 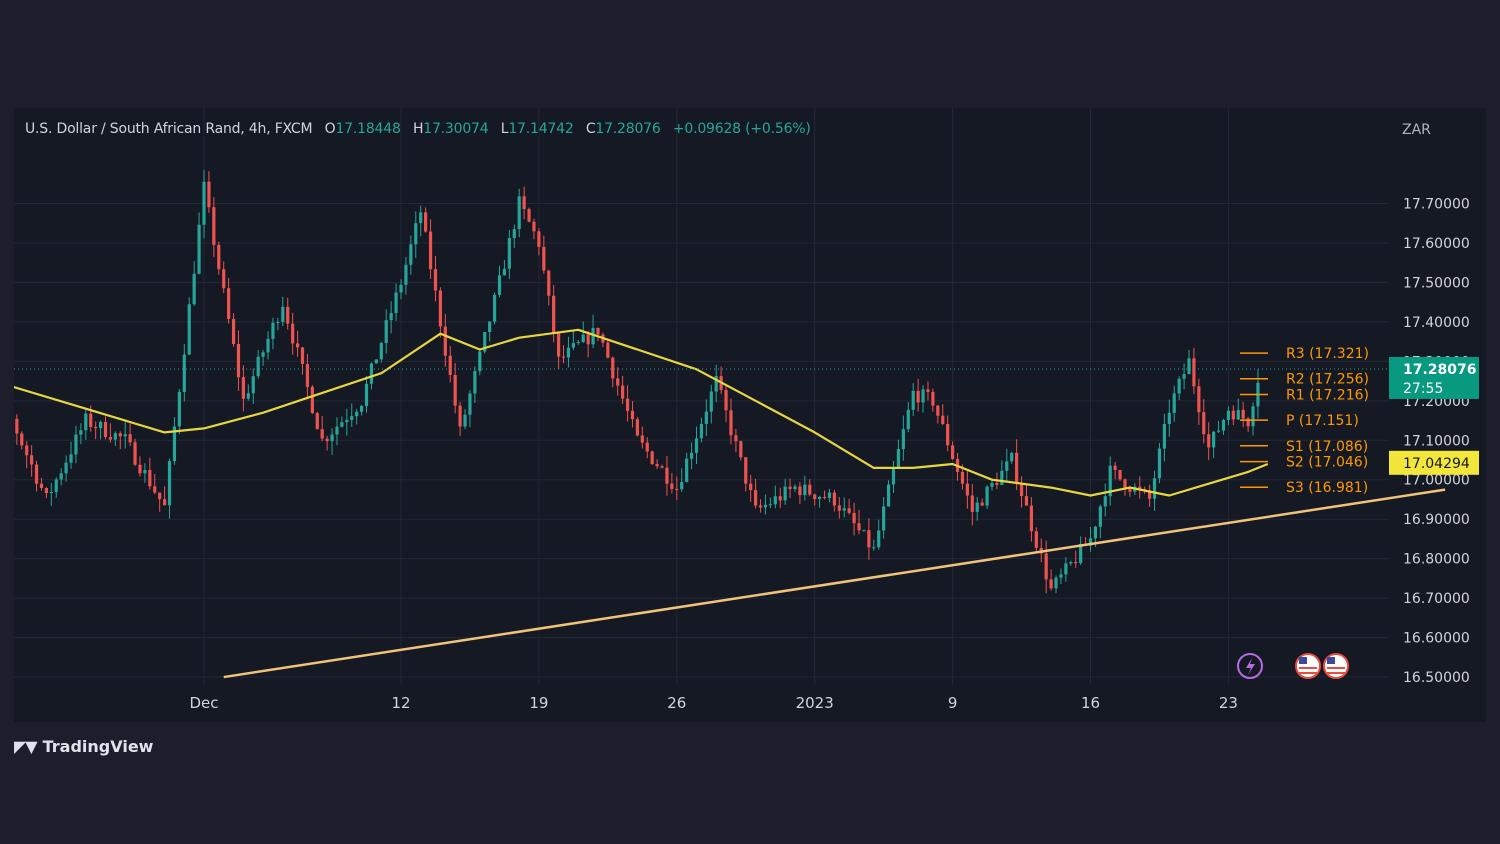 I want to click on last-price-tag, so click(x=1434, y=377).